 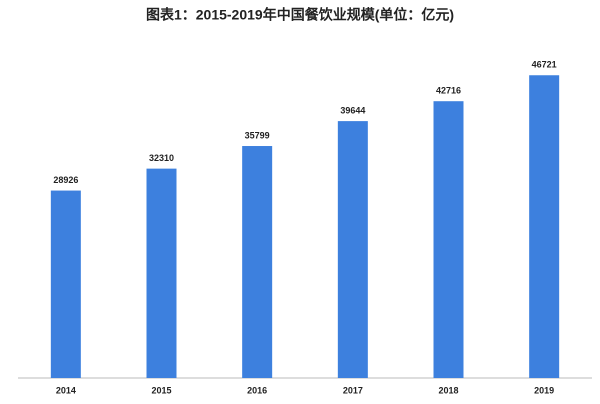 I want to click on x-tick-label: 2015, so click(x=161, y=390).